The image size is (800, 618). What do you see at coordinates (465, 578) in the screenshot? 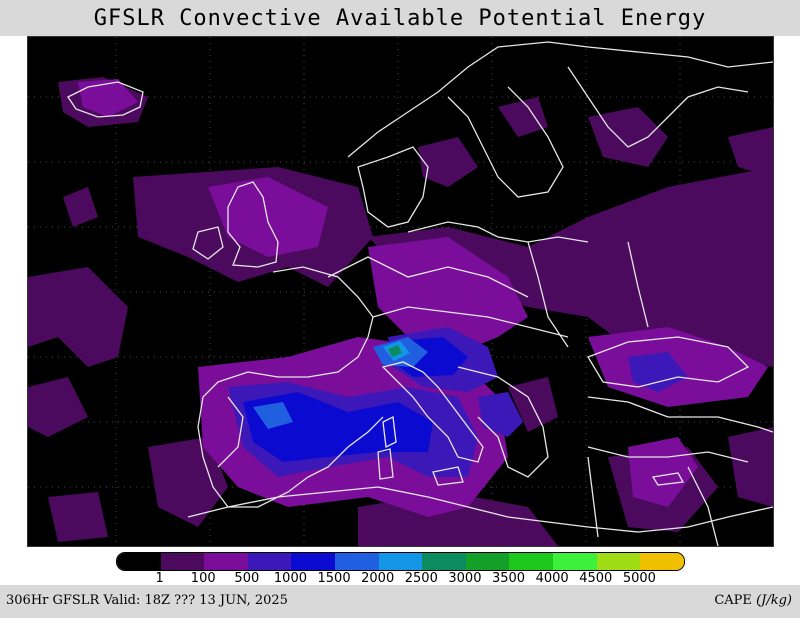
I see `colorbar-tick-label: 3000` at bounding box center [465, 578].